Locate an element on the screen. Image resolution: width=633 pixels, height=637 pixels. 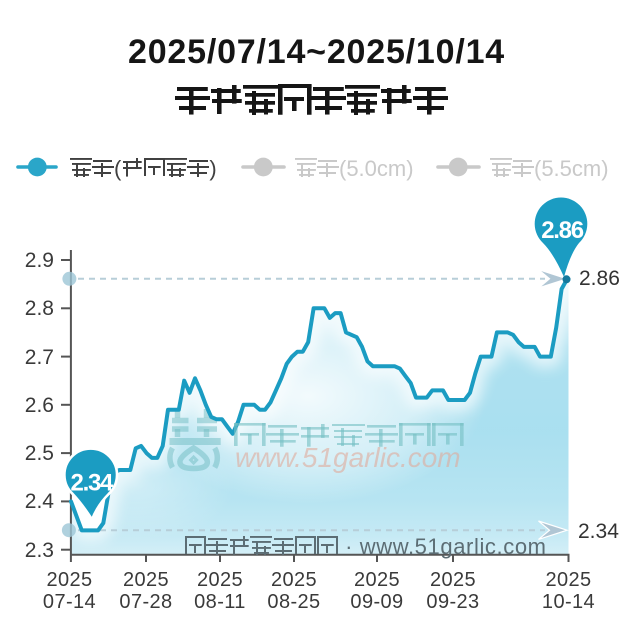
svg-text: 2.86 is located at coordinates (562, 230).